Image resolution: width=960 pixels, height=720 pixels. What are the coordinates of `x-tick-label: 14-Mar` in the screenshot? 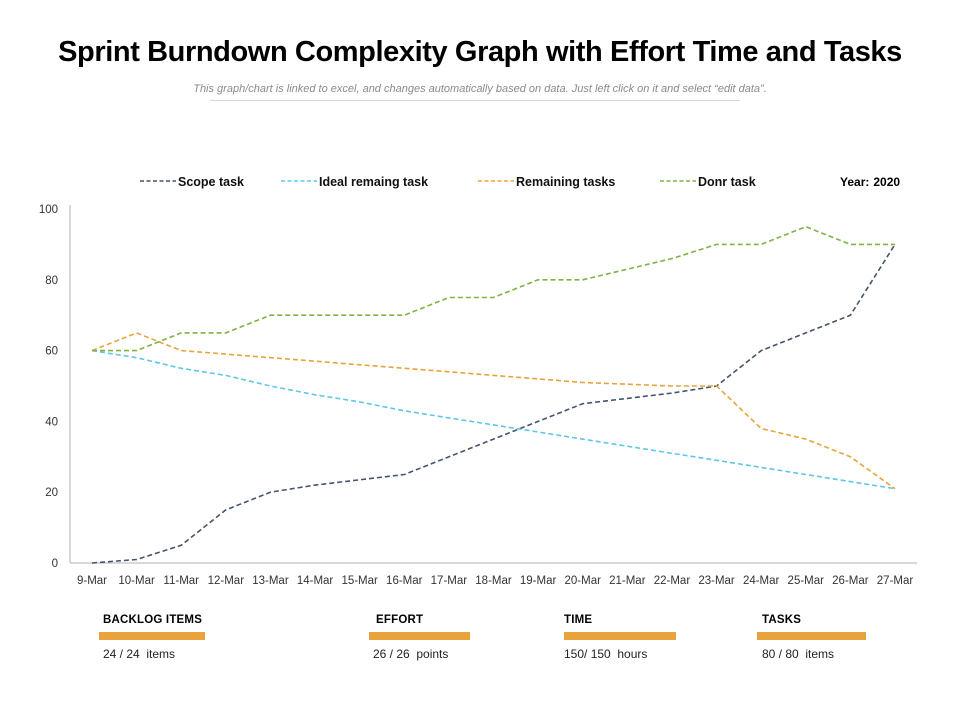 It's located at (315, 581).